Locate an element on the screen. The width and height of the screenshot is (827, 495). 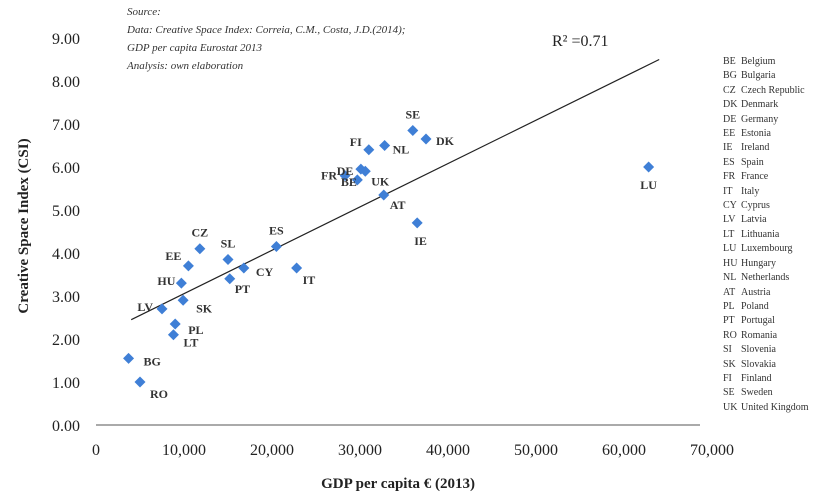
point-label-de: DE is located at coordinates (345, 171).